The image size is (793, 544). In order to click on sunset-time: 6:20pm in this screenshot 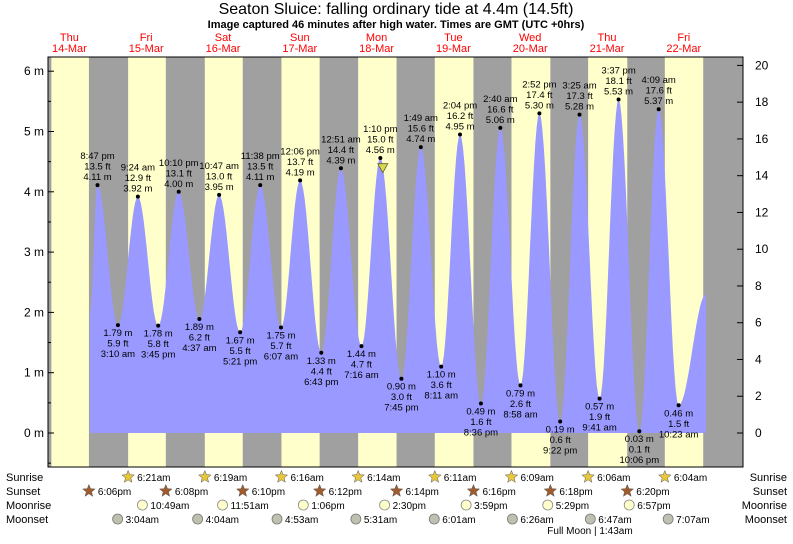, I will do `click(652, 492)`.